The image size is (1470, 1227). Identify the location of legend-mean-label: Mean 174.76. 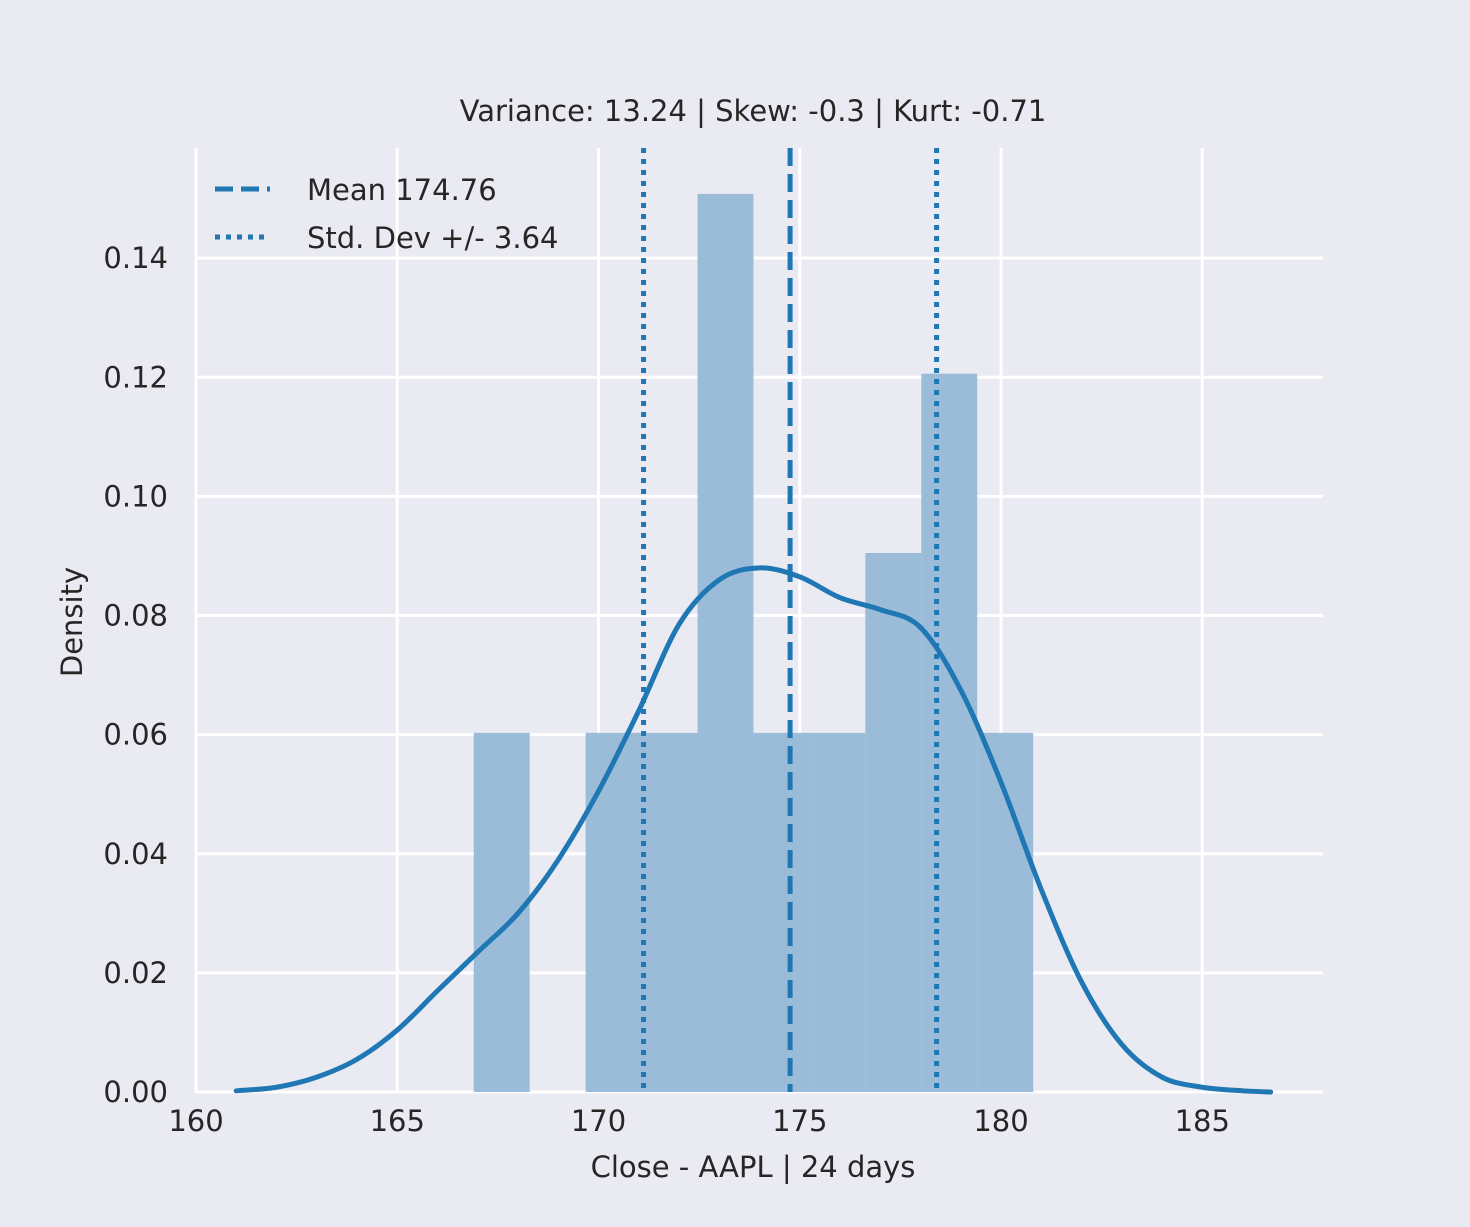
(402, 190).